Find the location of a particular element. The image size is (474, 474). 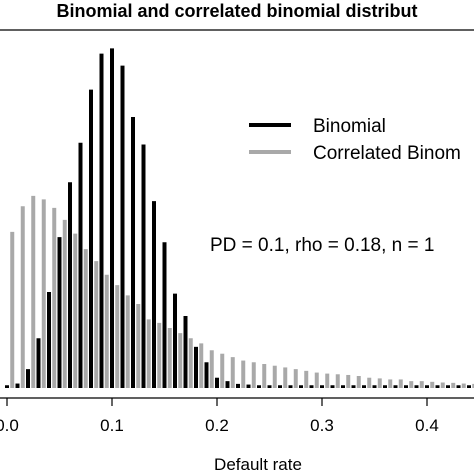

parameters-annotation: PD = 0.1, rho = 0.18, n = 1 is located at coordinates (322, 245).